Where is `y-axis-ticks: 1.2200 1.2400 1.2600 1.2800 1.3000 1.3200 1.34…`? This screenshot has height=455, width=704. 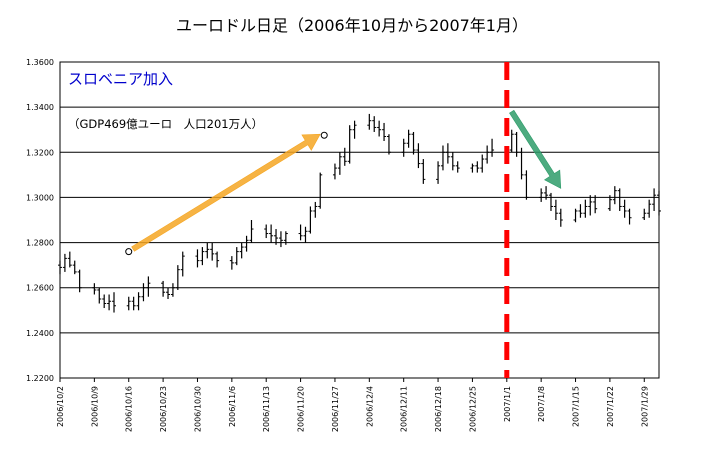 y-axis-ticks: 1.2200 1.2400 1.2600 1.2800 1.3000 1.3200 1.34… is located at coordinates (40, 220).